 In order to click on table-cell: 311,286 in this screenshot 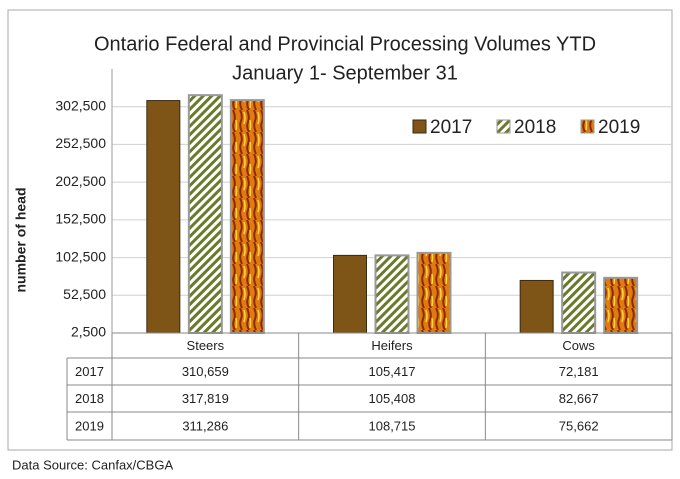, I will do `click(205, 425)`.